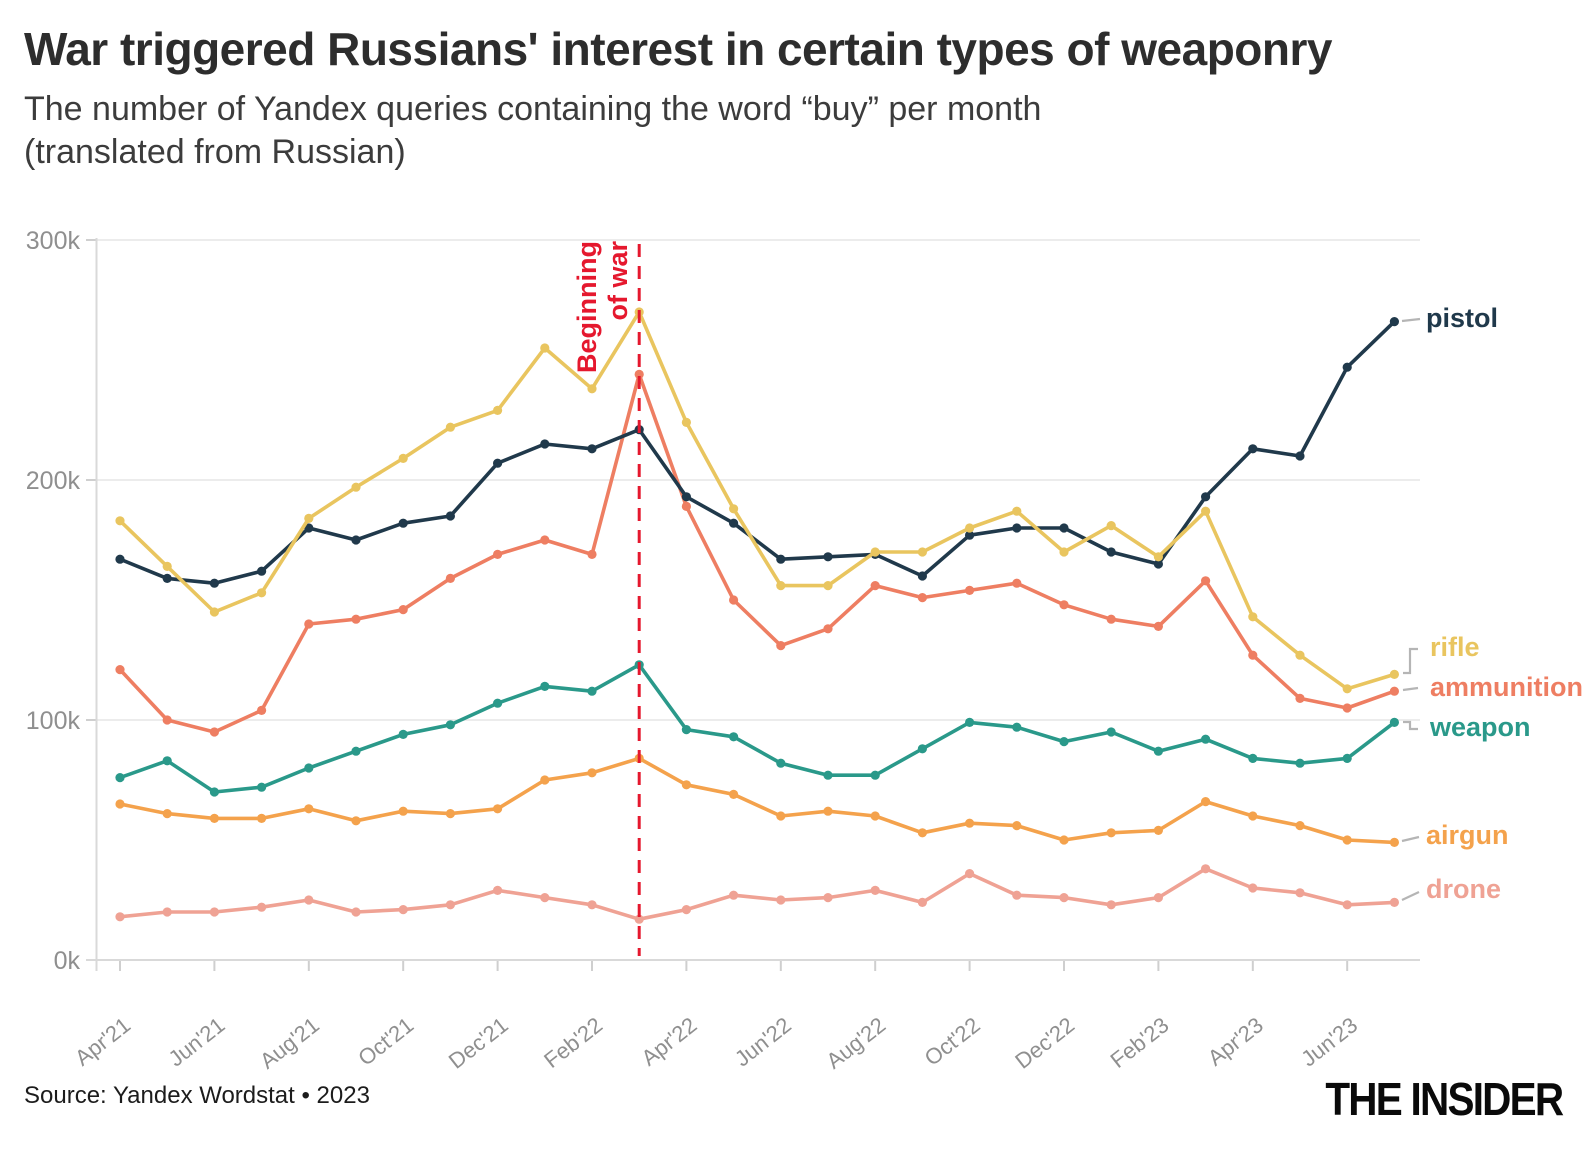  Describe the element at coordinates (781, 646) in the screenshot. I see `series-ammunition-point-Jun'22` at that location.